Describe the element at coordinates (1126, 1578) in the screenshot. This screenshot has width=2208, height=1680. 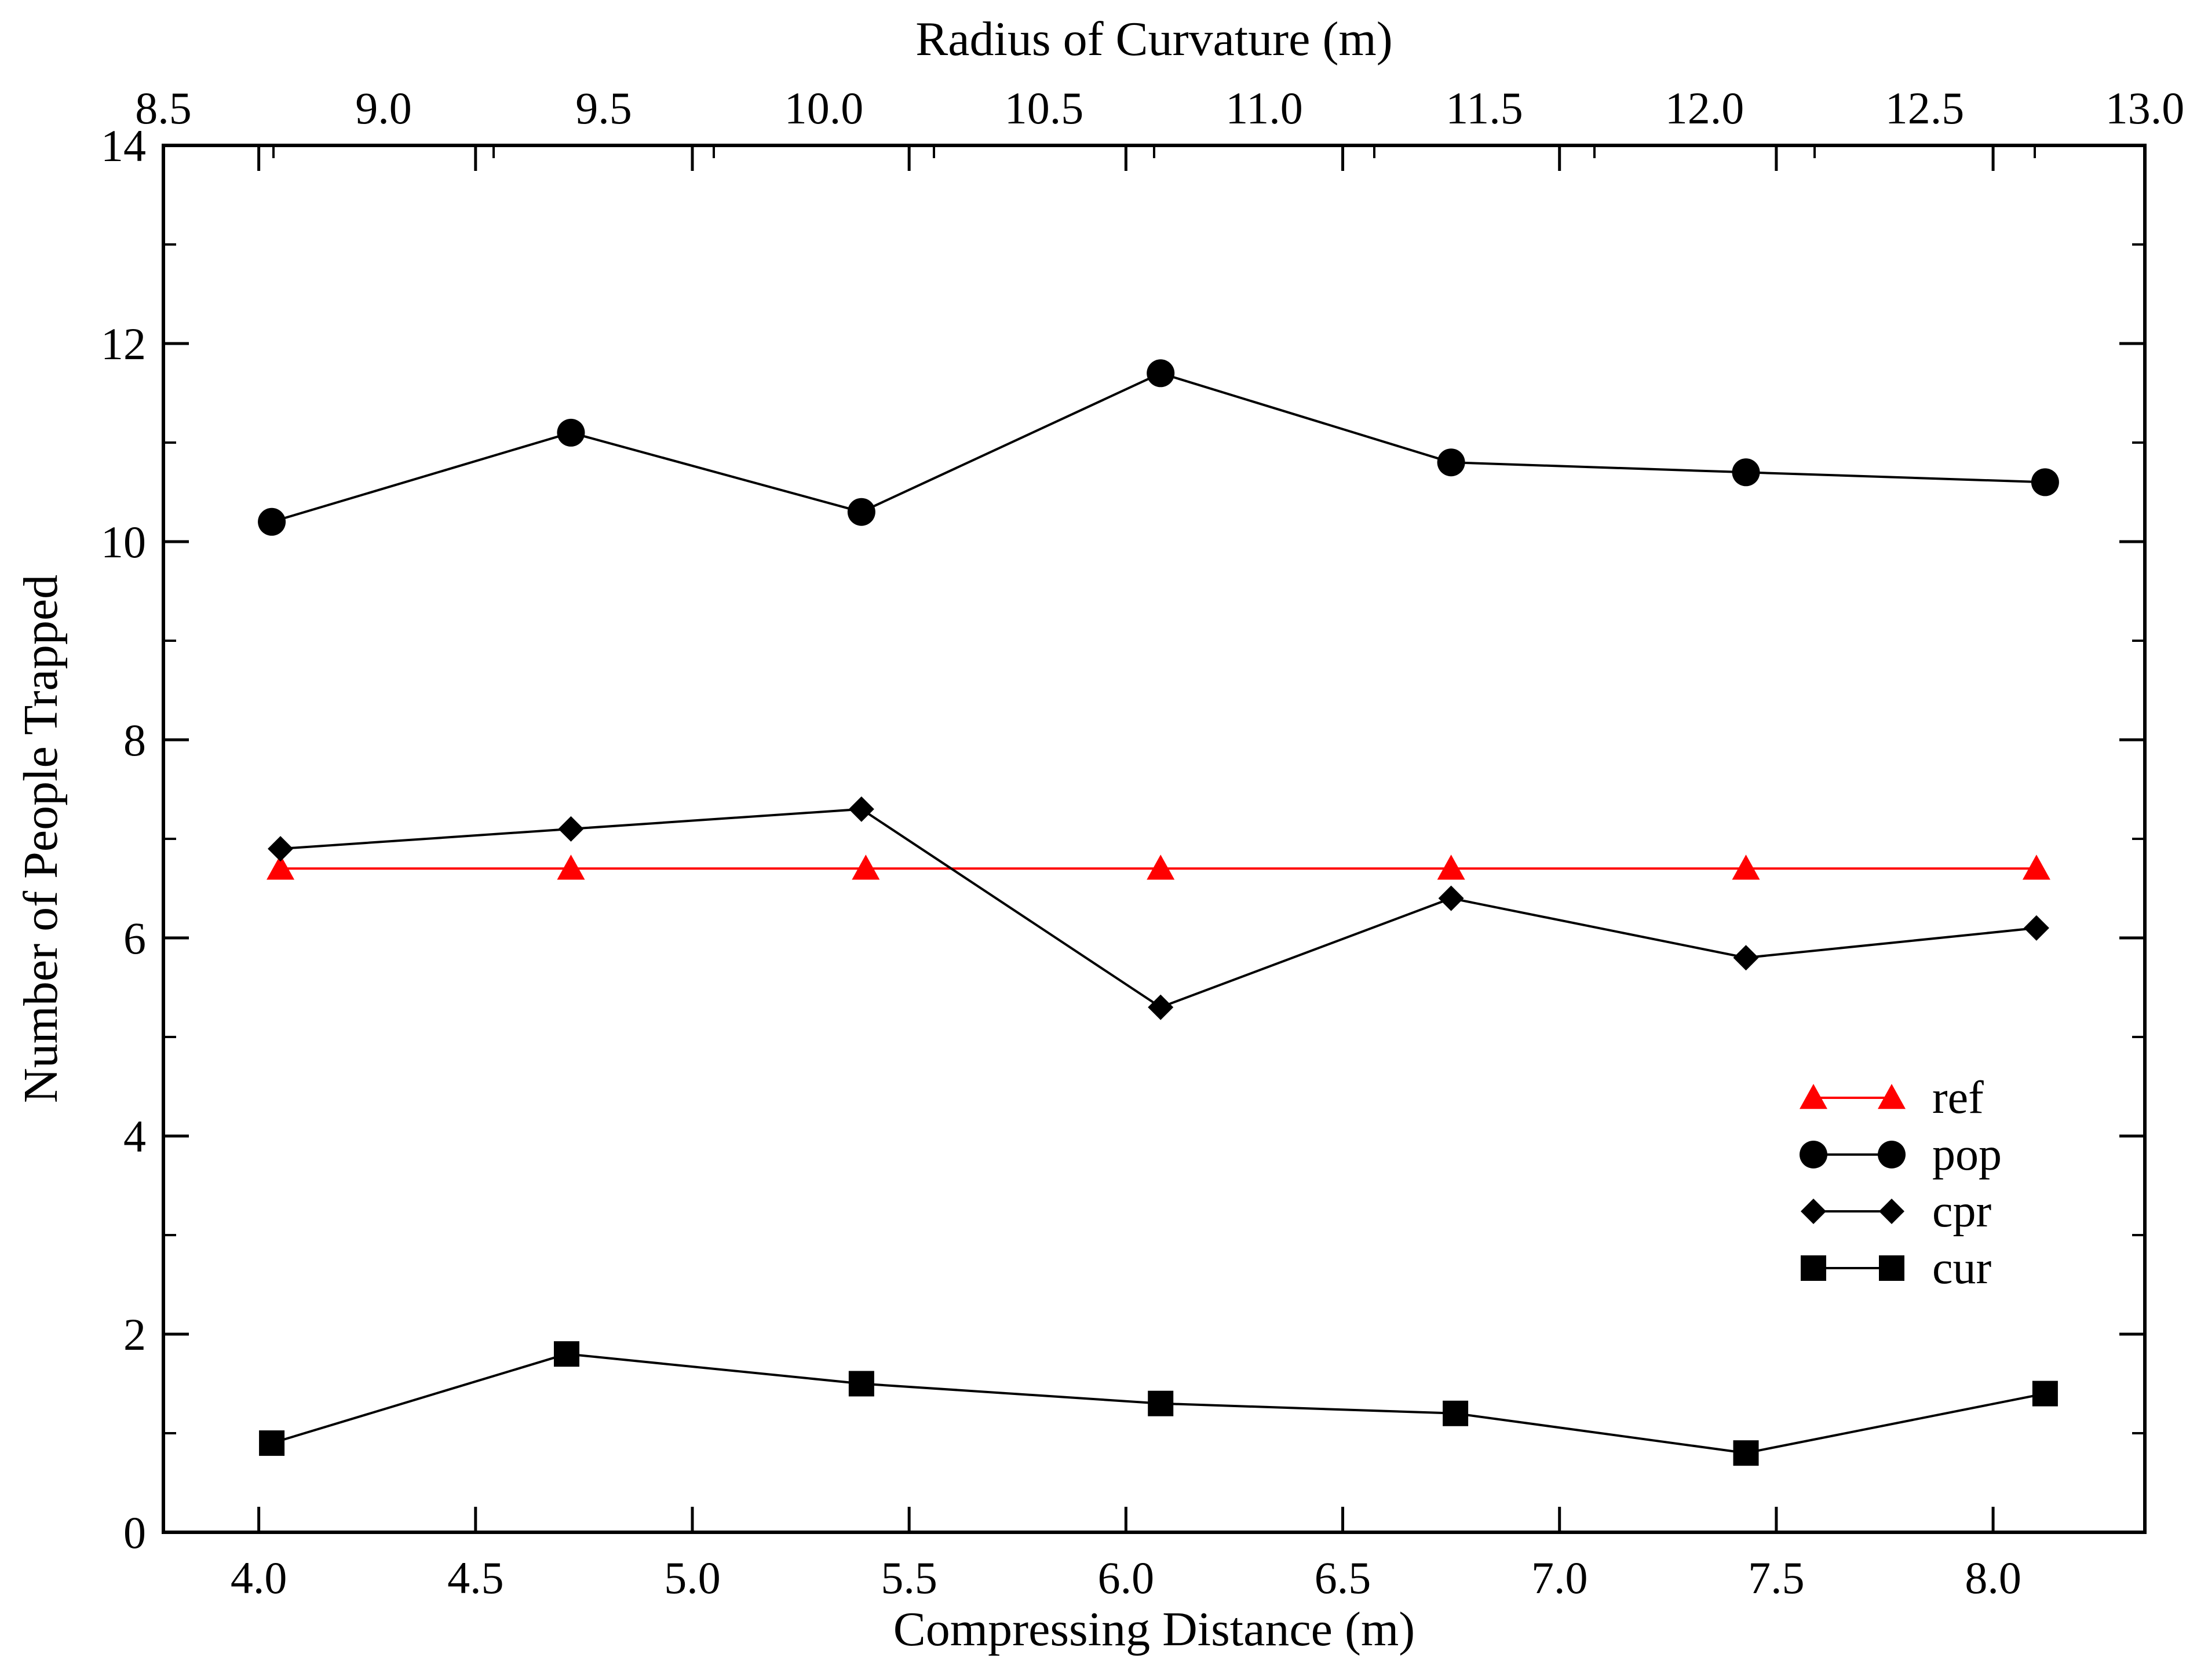
I see `x-tick-label: 6.0` at that location.